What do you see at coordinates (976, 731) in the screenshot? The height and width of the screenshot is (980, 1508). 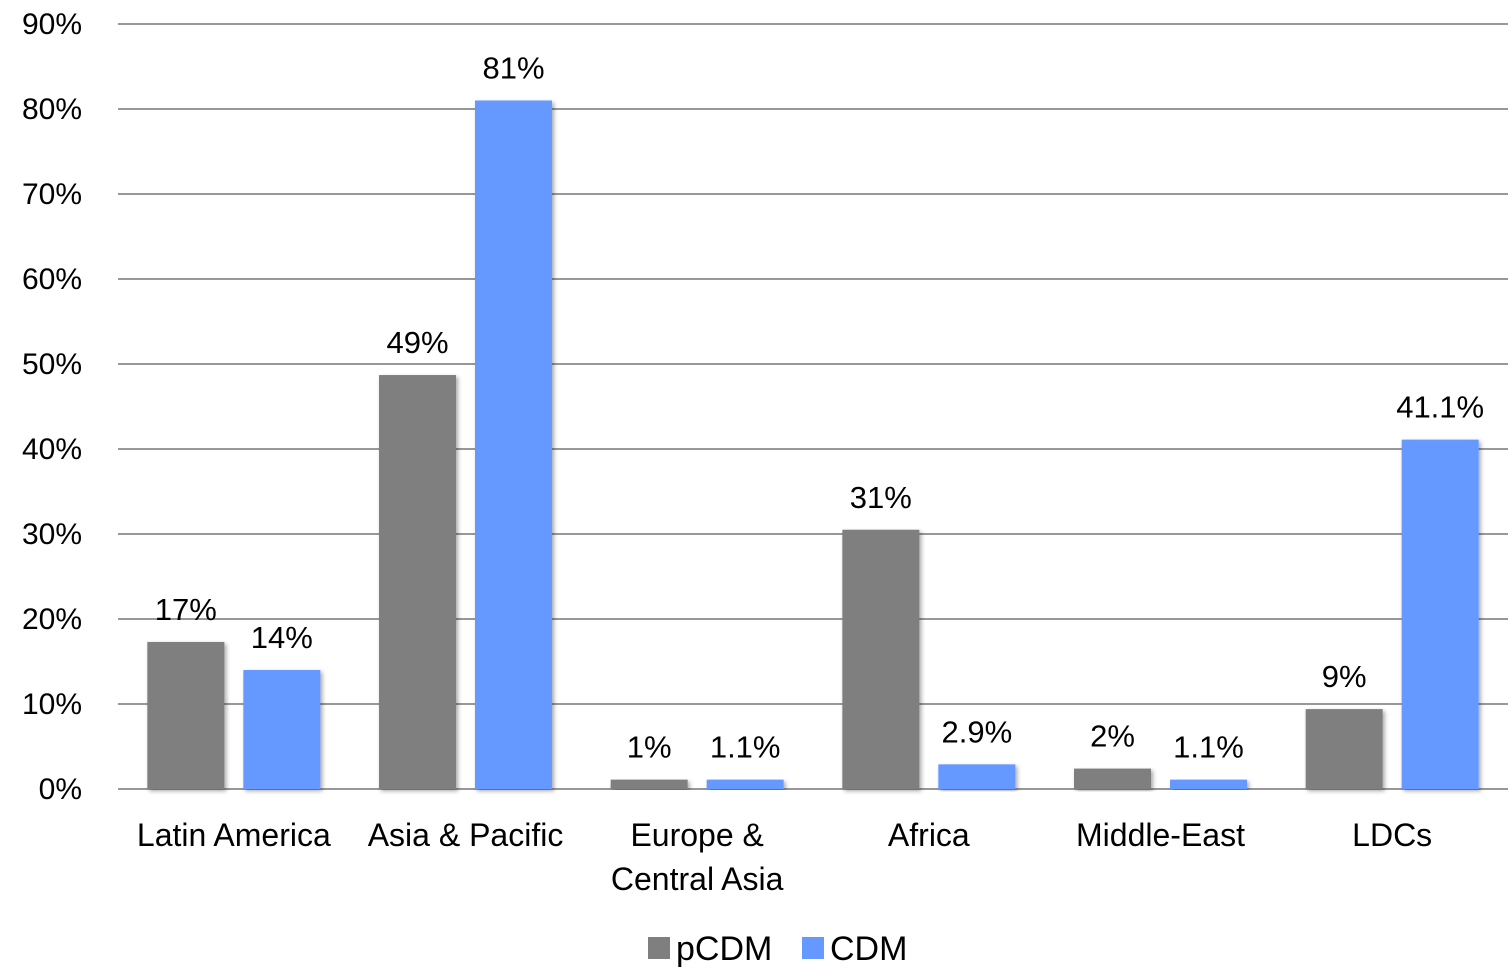 I see `data-label-cdm: 2.9%` at bounding box center [976, 731].